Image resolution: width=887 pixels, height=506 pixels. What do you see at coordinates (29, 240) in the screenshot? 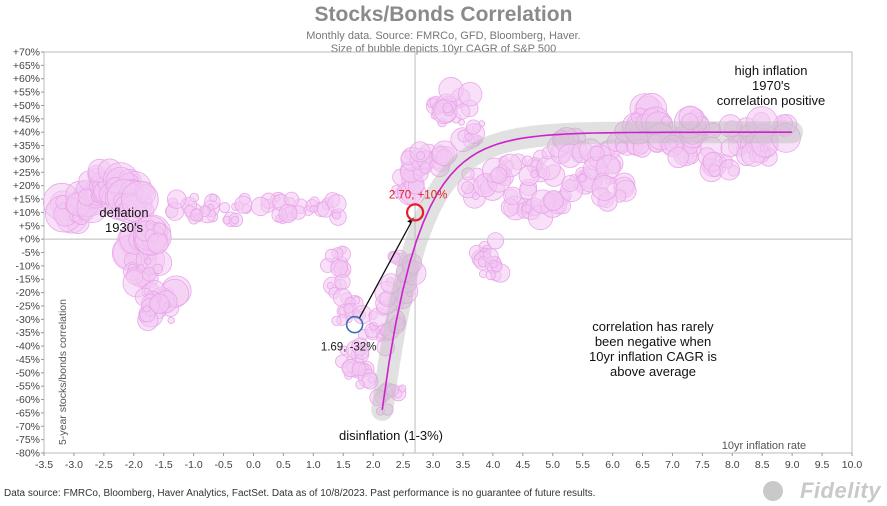
I see `y-tick-label: +0%` at bounding box center [29, 240].